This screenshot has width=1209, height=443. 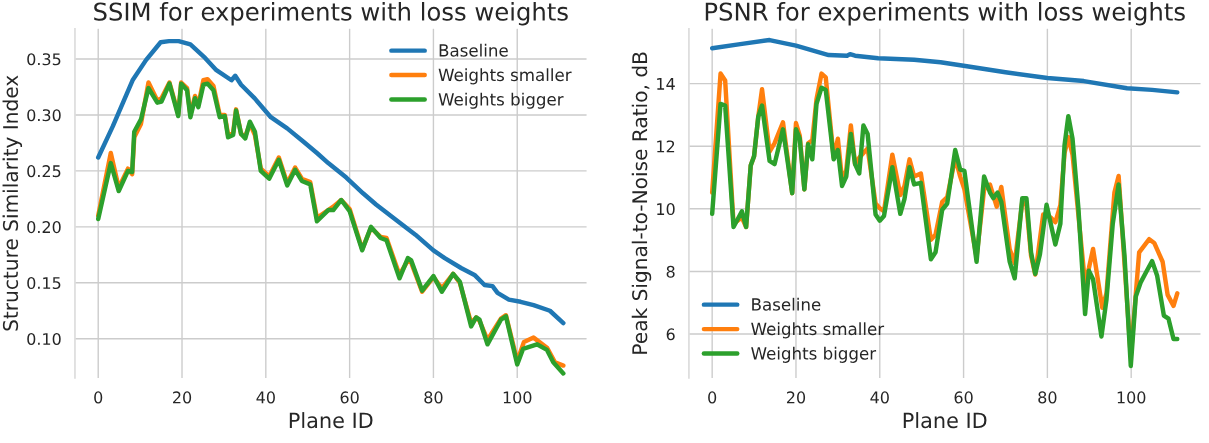 I want to click on y-tick-label: 0.15, so click(x=44, y=283).